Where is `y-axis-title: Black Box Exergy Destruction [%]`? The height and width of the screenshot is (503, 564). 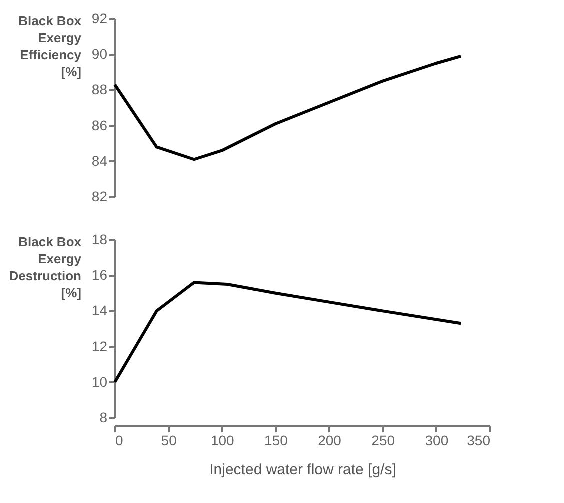
y-axis-title: Black Box Exergy Destruction [%] is located at coordinates (45, 267).